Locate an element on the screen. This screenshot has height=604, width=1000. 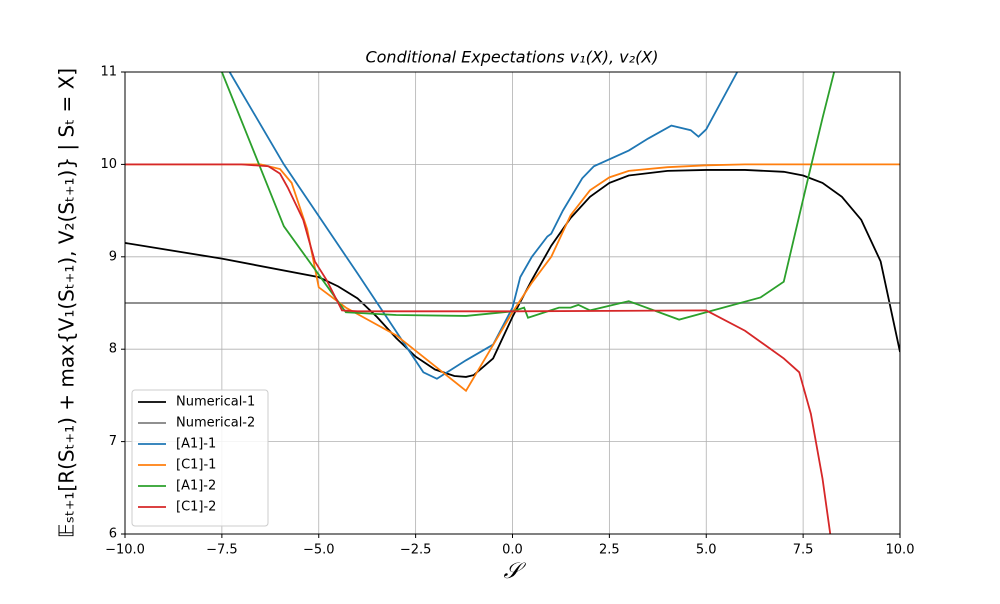
y-tick-label: 11 is located at coordinates (108, 72).